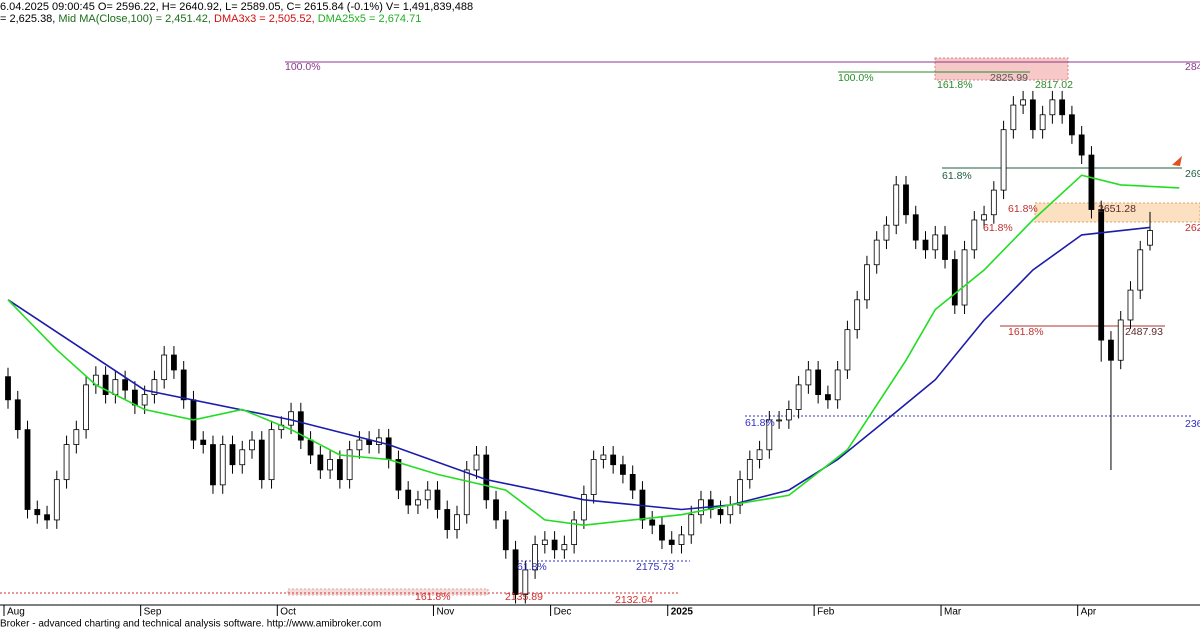  Describe the element at coordinates (563, 612) in the screenshot. I see `x-tick-label: Dec` at that location.